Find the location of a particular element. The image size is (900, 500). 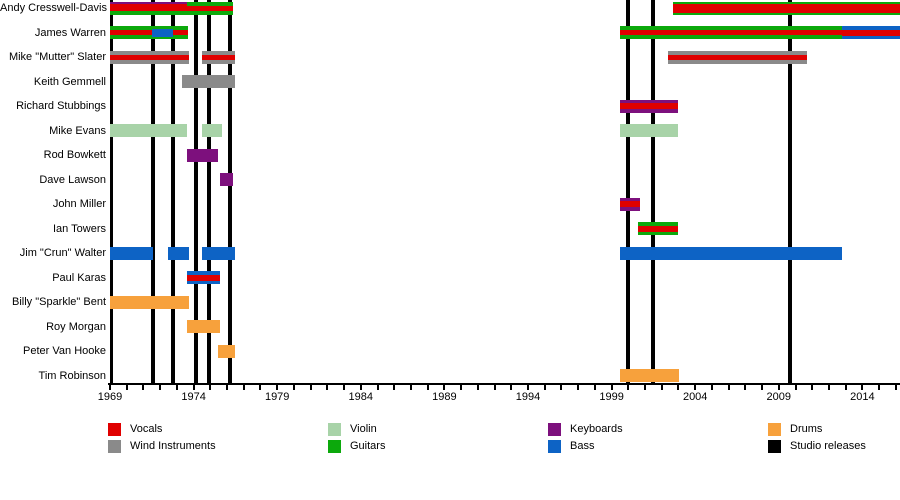

member-label: John Miller is located at coordinates (79, 204).